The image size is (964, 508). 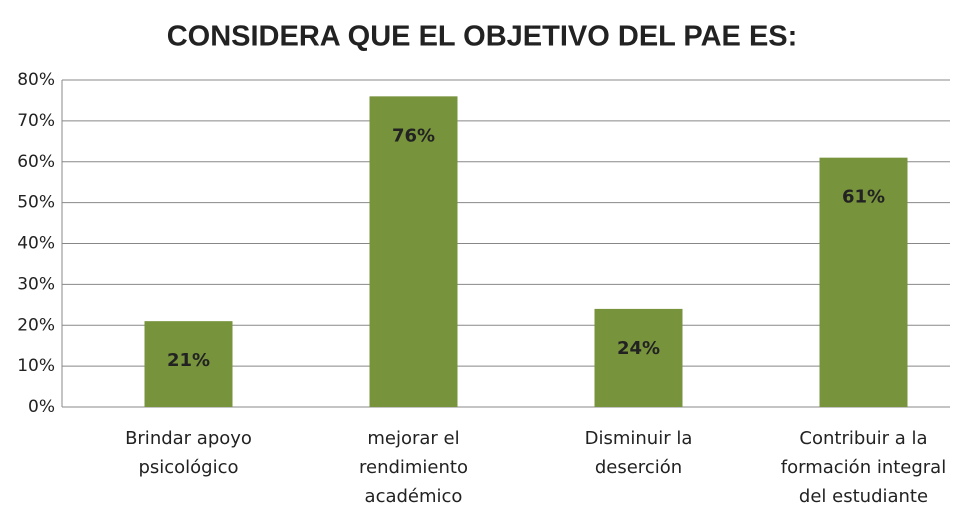 What do you see at coordinates (36, 203) in the screenshot?
I see `y-tick-label: 50%` at bounding box center [36, 203].